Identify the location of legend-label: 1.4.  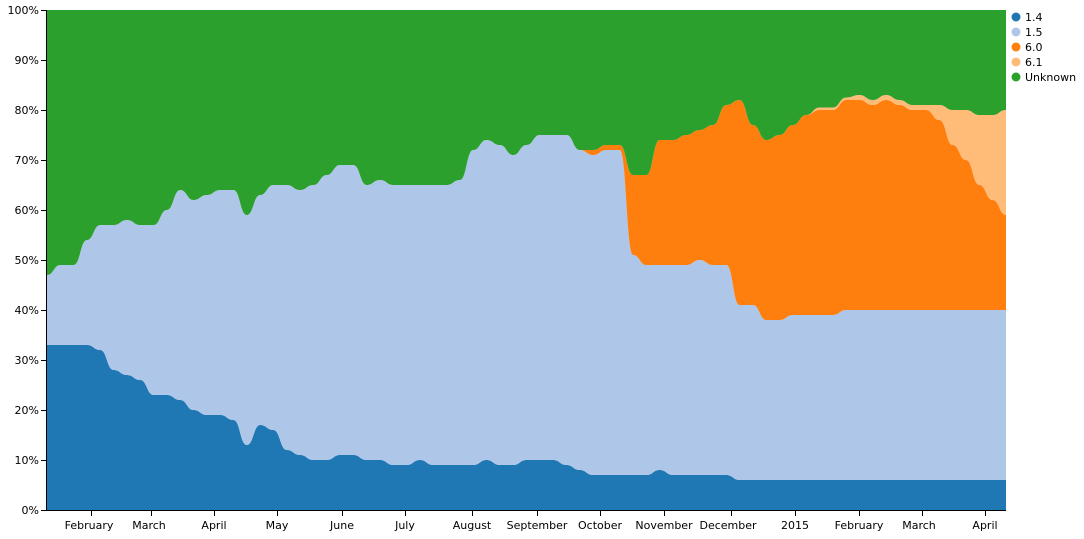
(1034, 17).